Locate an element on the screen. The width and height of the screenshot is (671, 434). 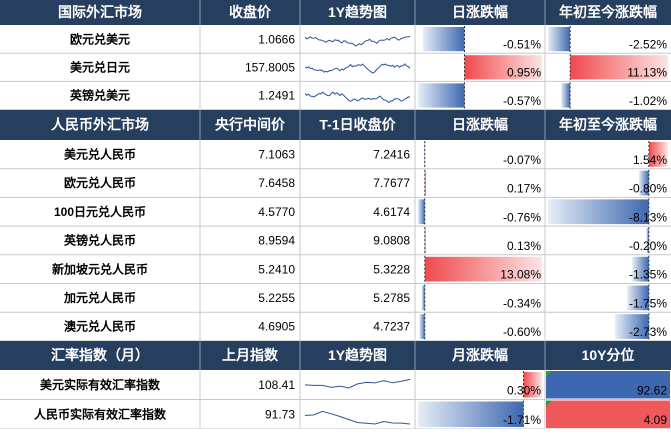
value-cell: -0.34% is located at coordinates (522, 303).